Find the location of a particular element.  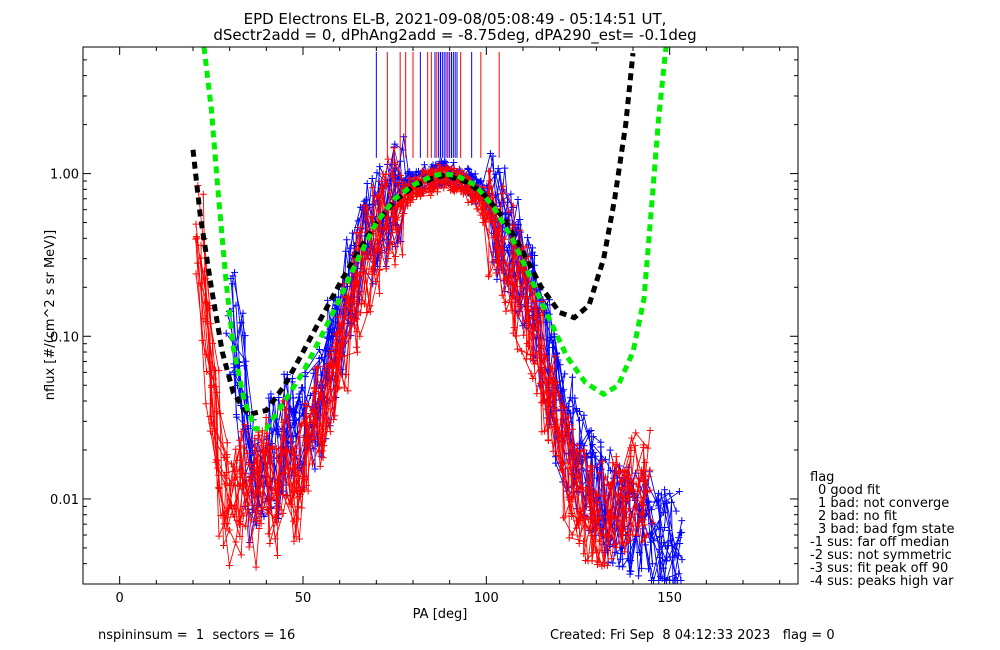

legend-title: flag is located at coordinates (822, 477).